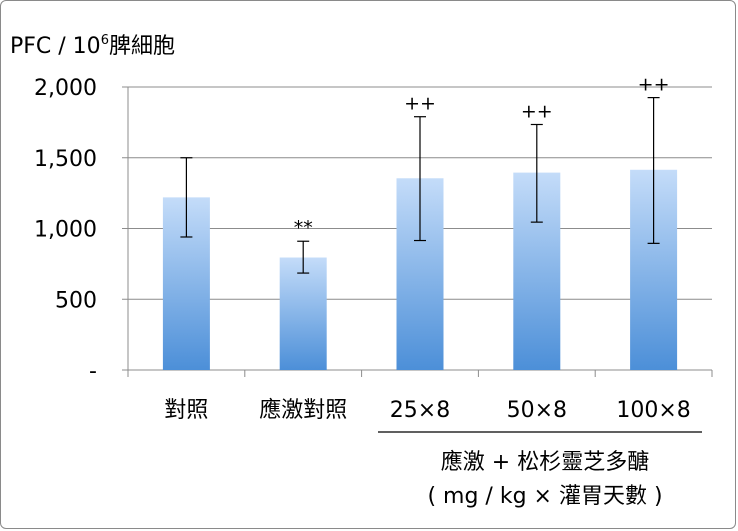  What do you see at coordinates (186, 410) in the screenshot?
I see `x-tick-label-0: 對照` at bounding box center [186, 410].